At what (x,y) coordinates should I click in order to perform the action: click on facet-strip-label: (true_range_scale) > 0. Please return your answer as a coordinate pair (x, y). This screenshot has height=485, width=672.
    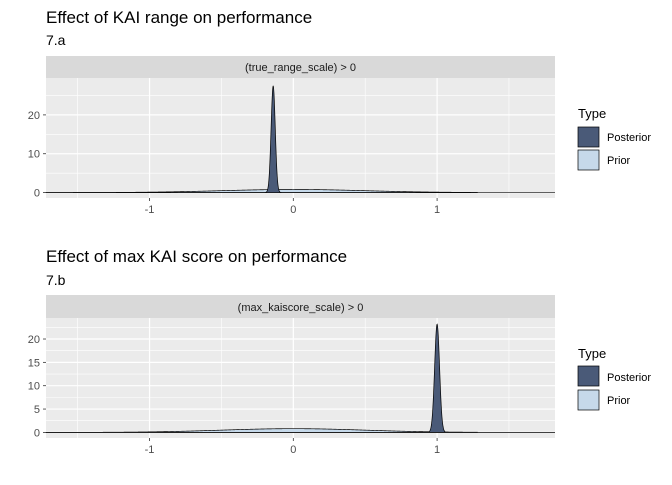
    Looking at the image, I should click on (300, 68).